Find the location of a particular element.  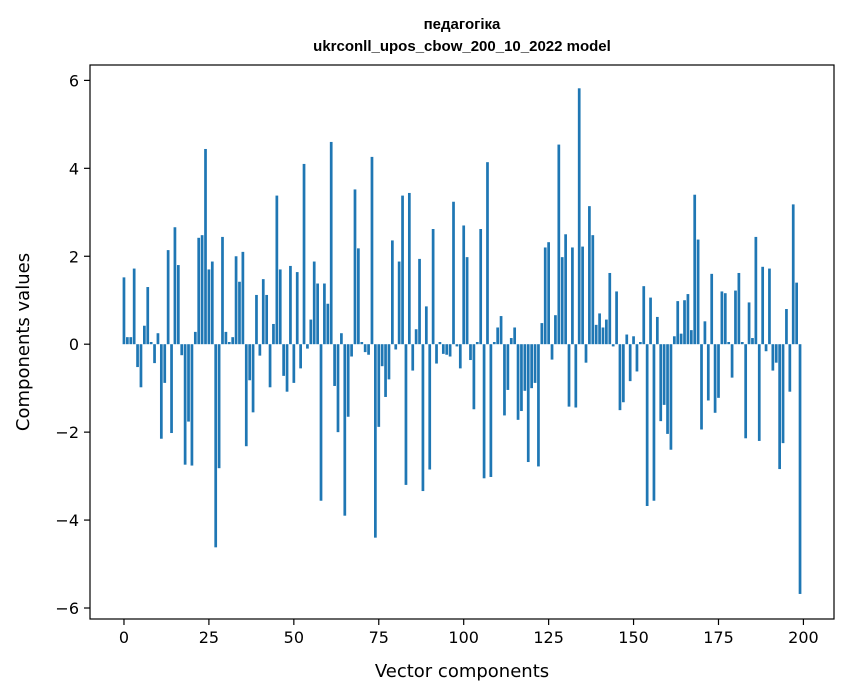

chart-title-line-2: ukrconll_upos_cbow_200_10_2022 model is located at coordinates (462, 46).